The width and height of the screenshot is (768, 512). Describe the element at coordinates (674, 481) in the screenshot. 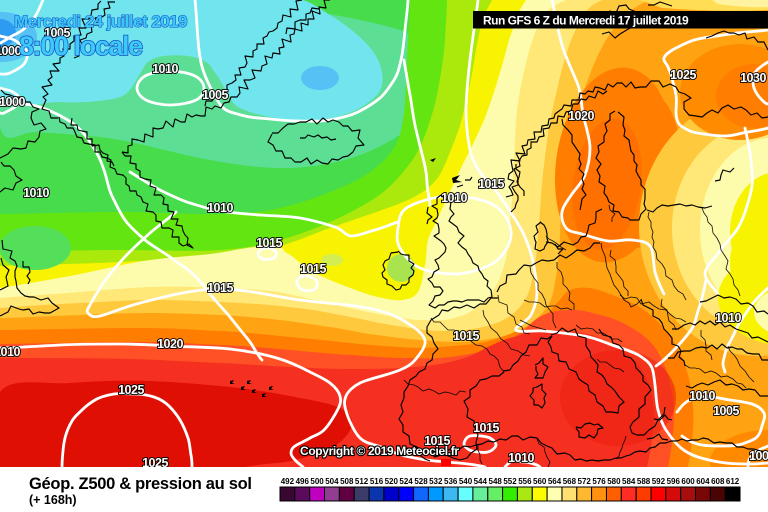

I see `svg-text: 596` at that location.